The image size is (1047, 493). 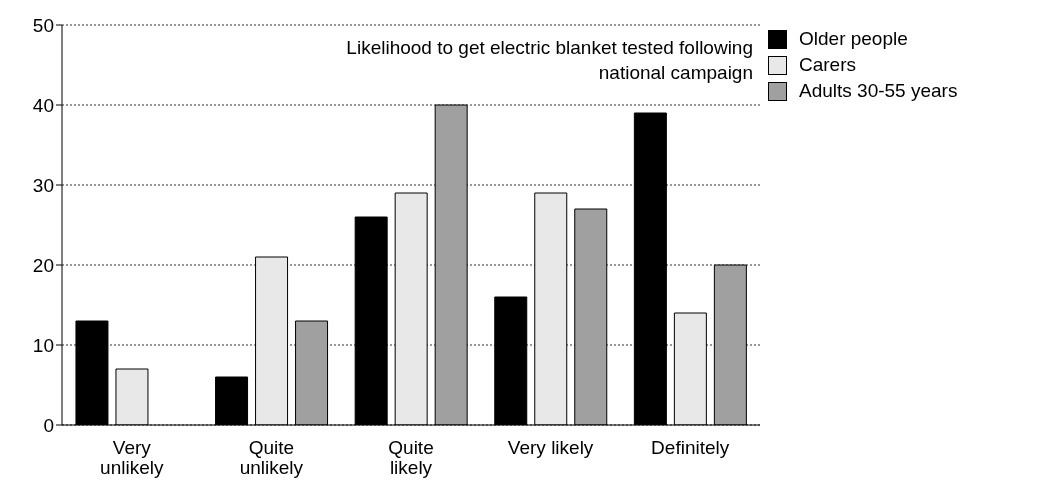 I want to click on y-tick-label: 20, so click(x=43, y=265).